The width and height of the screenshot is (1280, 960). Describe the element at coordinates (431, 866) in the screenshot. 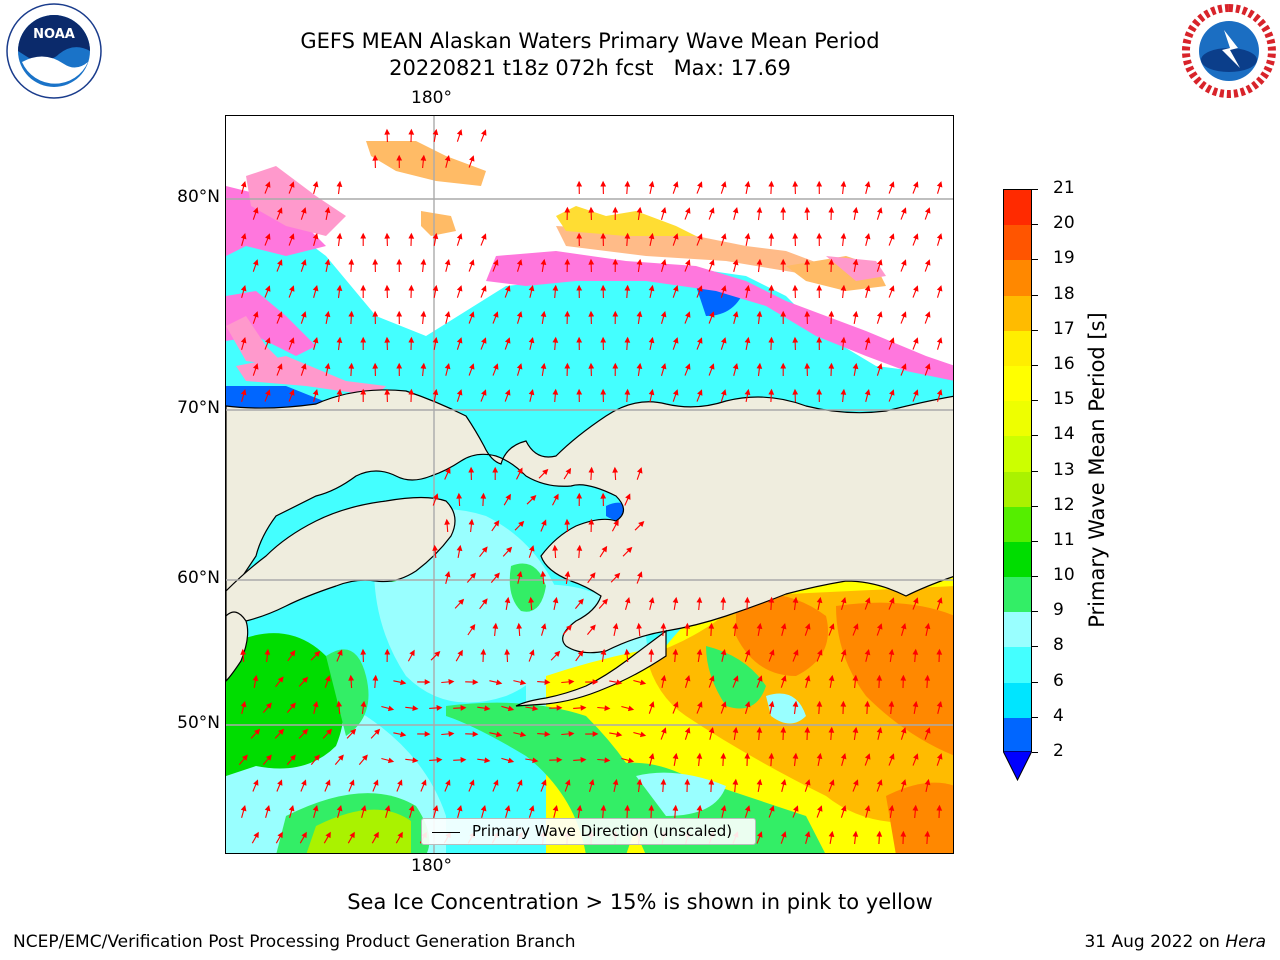

I see `lon-label-bottom: 180°` at that location.